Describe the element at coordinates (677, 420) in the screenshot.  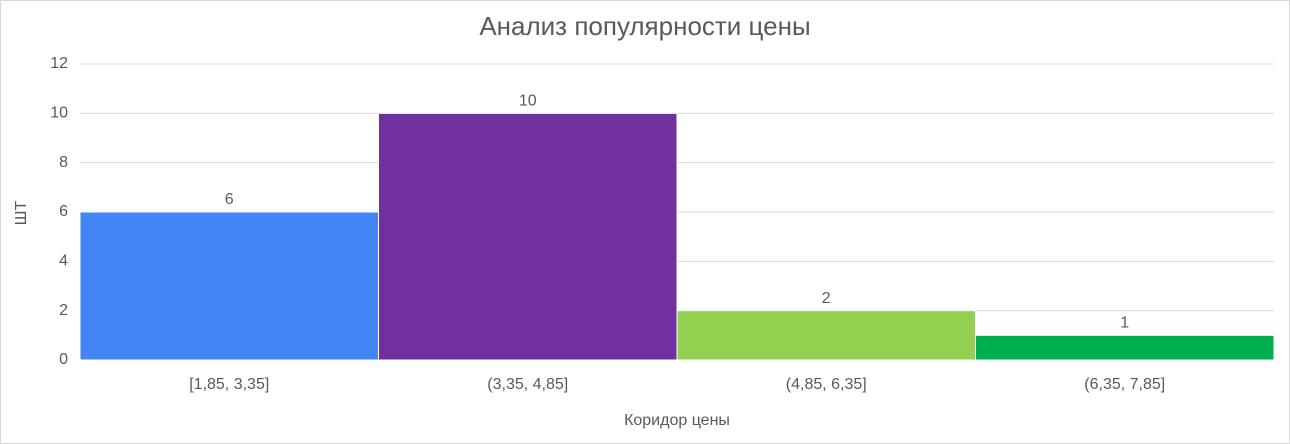
I see `x-axis-title: Коридор цены` at that location.